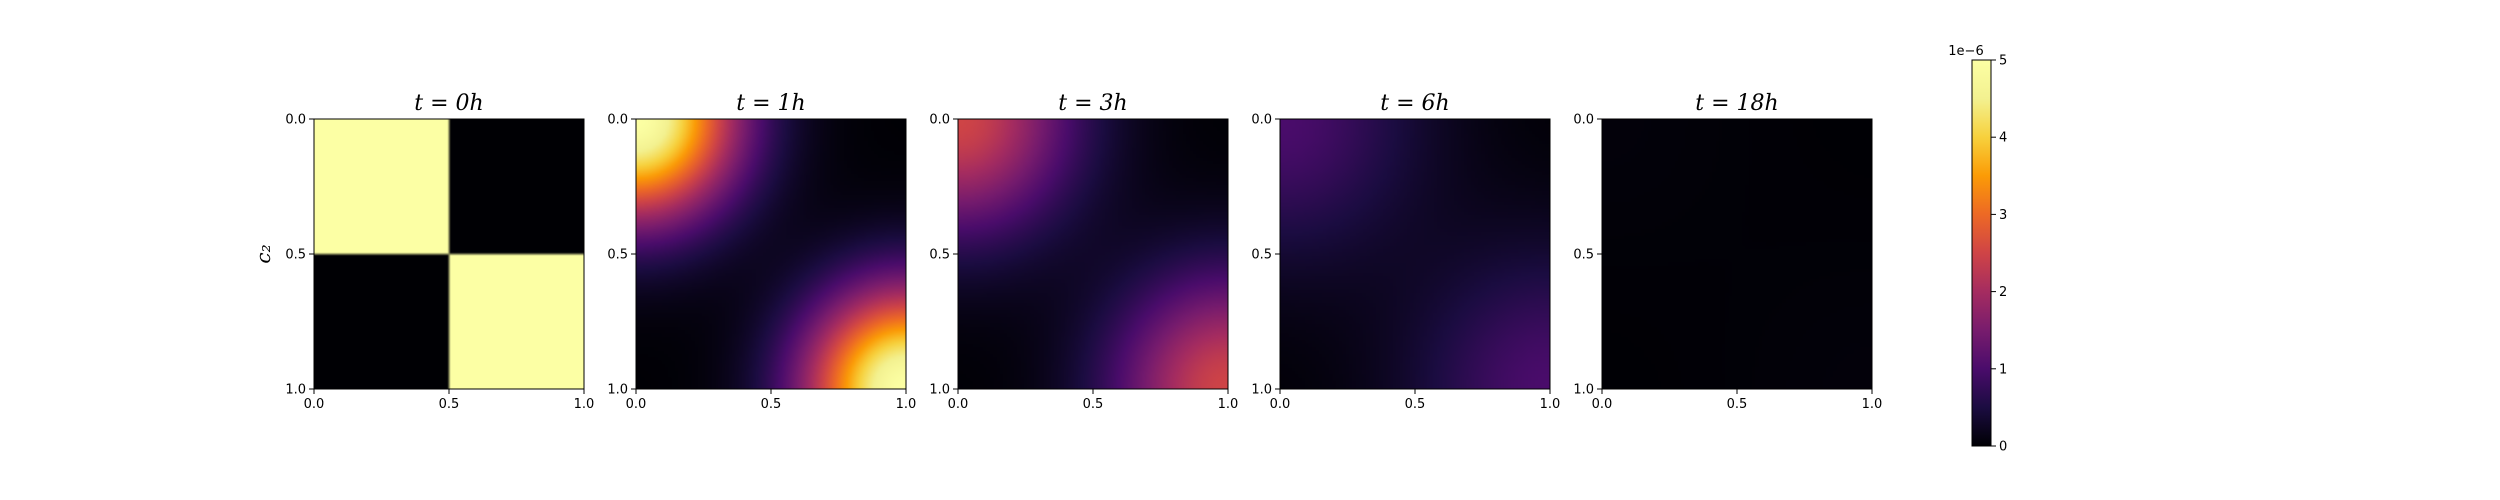 This screenshot has height=500, width=2500. What do you see at coordinates (2003, 447) in the screenshot?
I see `colorbar-tick-label: 0` at bounding box center [2003, 447].